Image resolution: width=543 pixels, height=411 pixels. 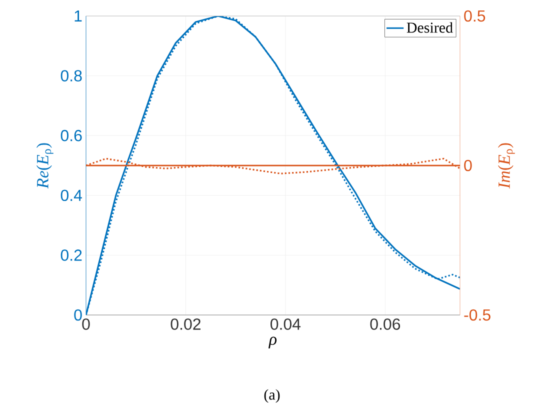 I want to click on y-axis-title: Re(E$_{ρ}$), so click(x=45, y=166).